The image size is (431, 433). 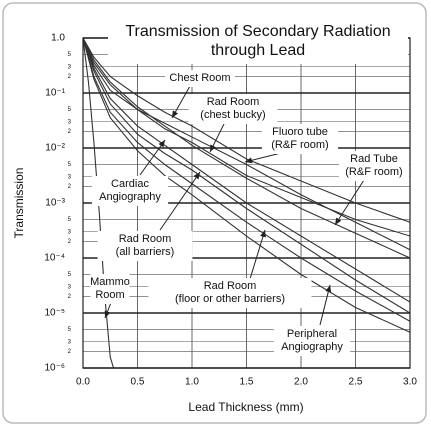 I want to click on annotation: (floor or other barriers), so click(x=230, y=299).